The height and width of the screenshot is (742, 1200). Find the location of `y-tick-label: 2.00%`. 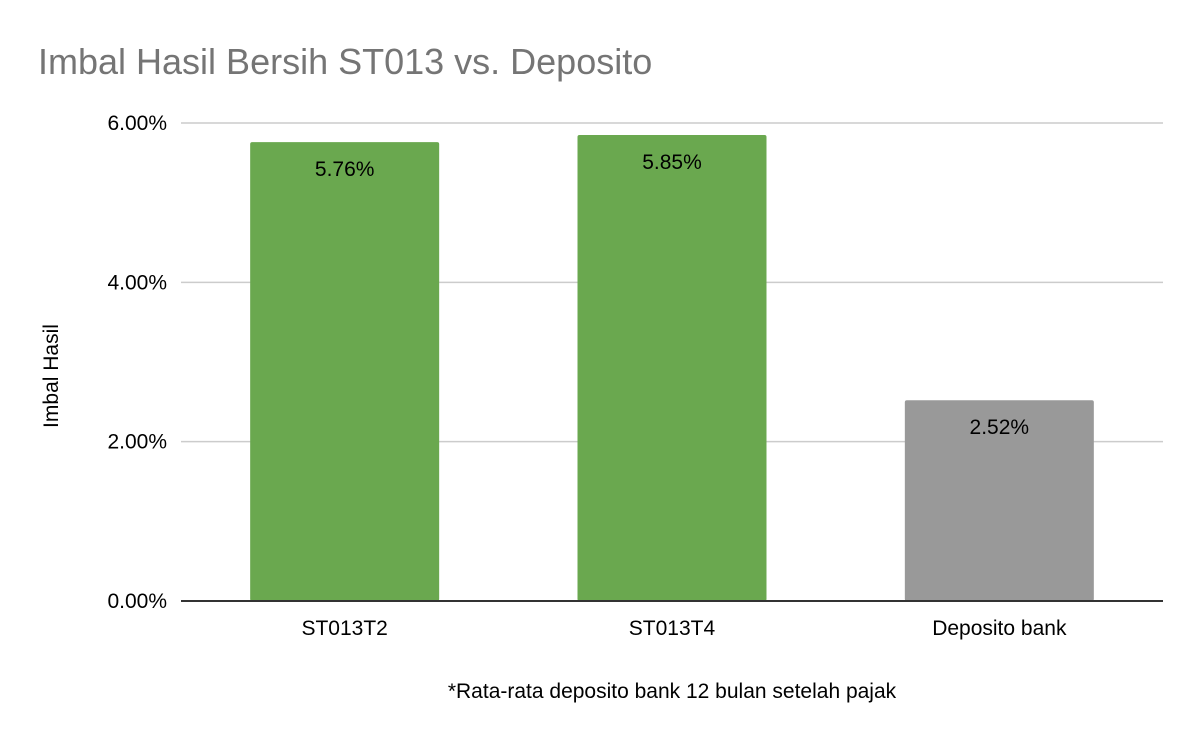

y-tick-label: 2.00% is located at coordinates (137, 442).